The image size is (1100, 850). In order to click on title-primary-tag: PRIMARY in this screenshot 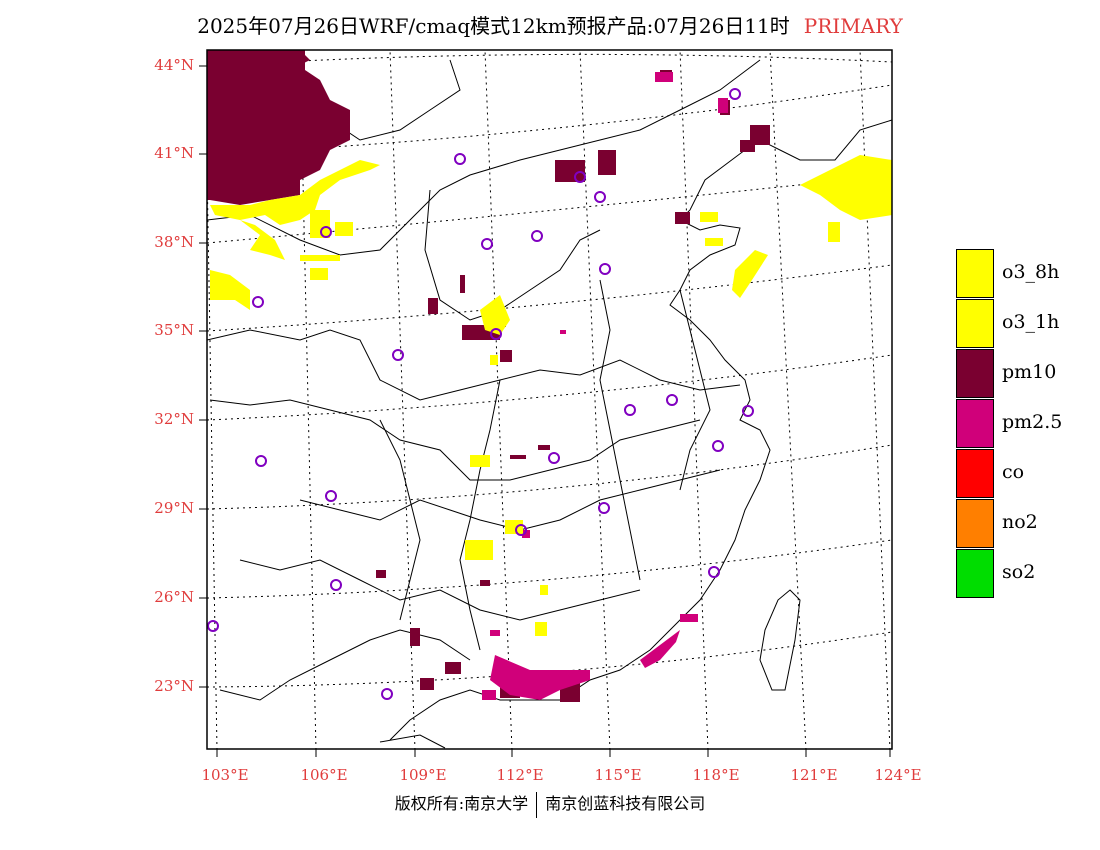, I will do `click(853, 26)`.